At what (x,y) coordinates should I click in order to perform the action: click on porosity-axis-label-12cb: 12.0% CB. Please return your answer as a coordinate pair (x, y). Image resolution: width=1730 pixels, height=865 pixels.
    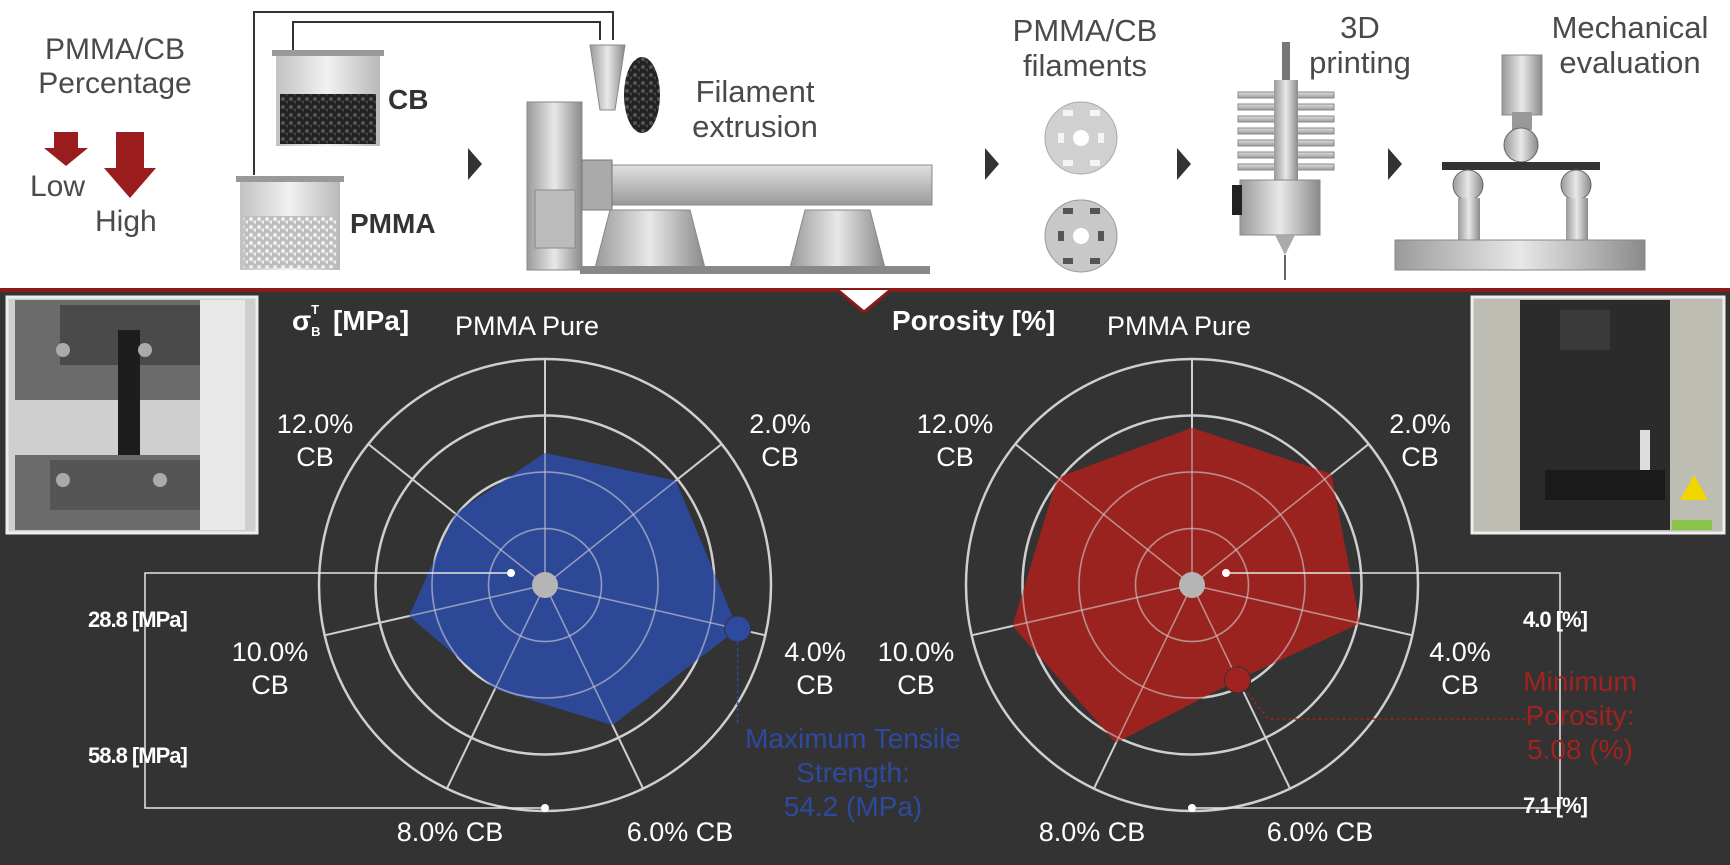
    Looking at the image, I should click on (955, 440).